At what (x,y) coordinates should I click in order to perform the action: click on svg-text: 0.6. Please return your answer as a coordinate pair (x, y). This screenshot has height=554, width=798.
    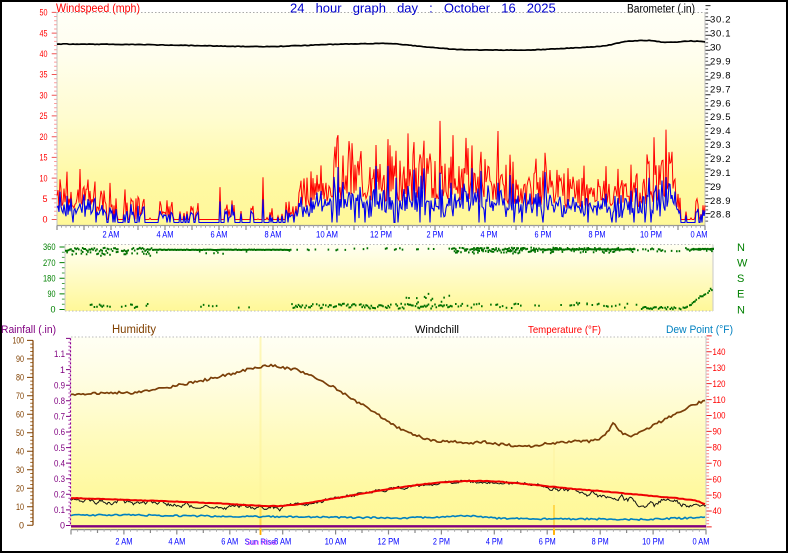
    Looking at the image, I should click on (59, 432).